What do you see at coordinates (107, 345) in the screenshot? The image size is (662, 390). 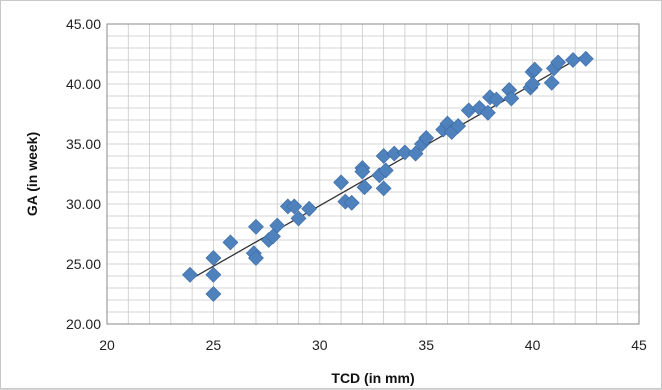 I see `x-tick-label: 20` at bounding box center [107, 345].